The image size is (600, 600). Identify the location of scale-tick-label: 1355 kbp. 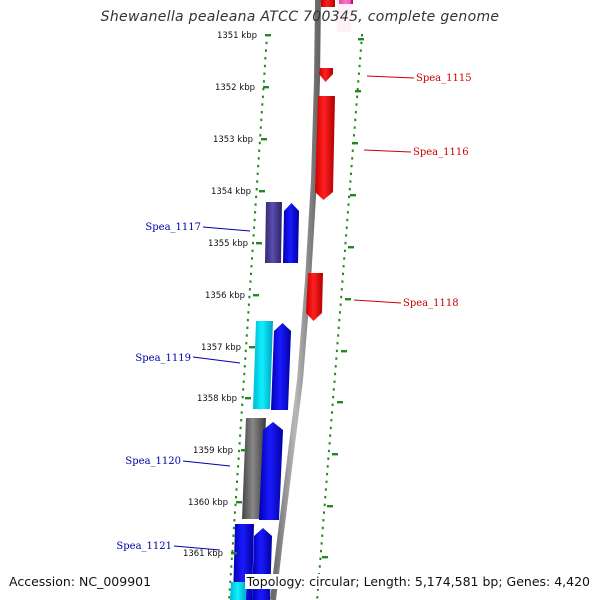
(228, 244).